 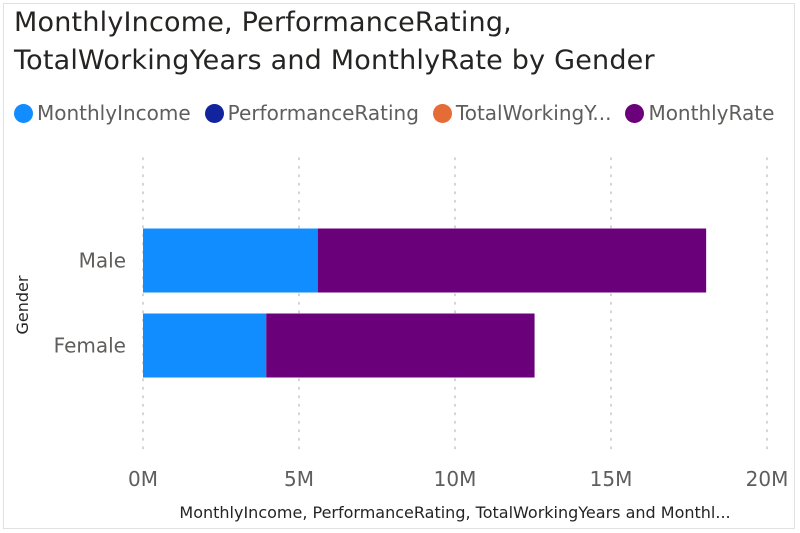 I want to click on legend-item-monthly-rate: MonthlyRate, so click(x=699, y=113).